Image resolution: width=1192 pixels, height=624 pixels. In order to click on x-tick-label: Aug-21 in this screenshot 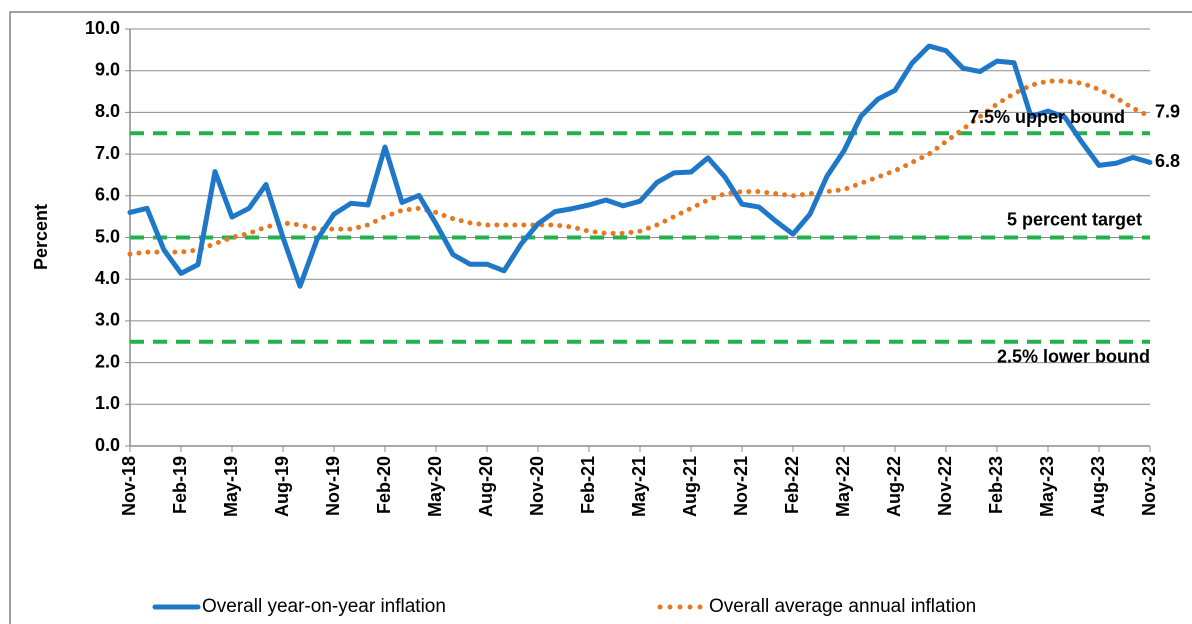, I will do `click(690, 486)`.